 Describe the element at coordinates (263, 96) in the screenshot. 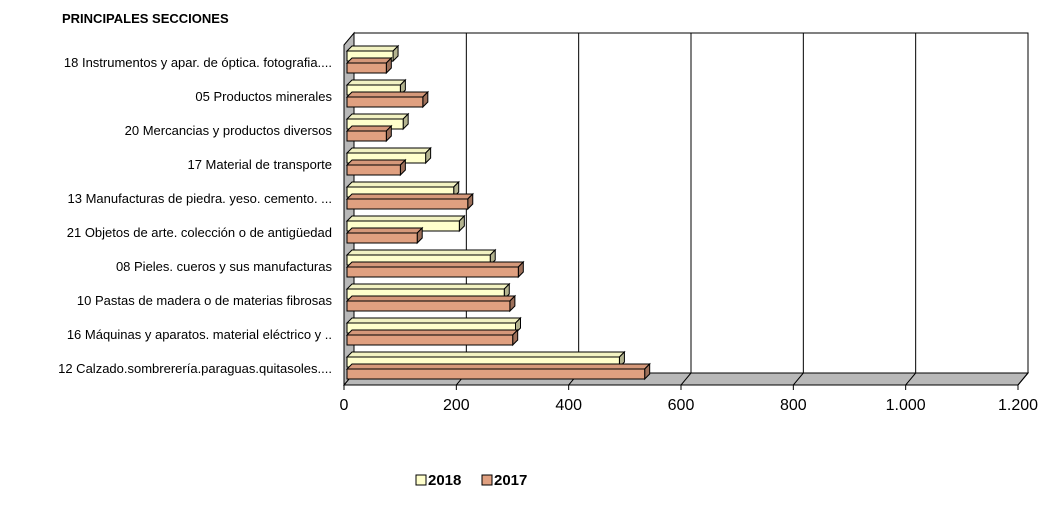

I see `category-label: 05 Productos minerales` at that location.